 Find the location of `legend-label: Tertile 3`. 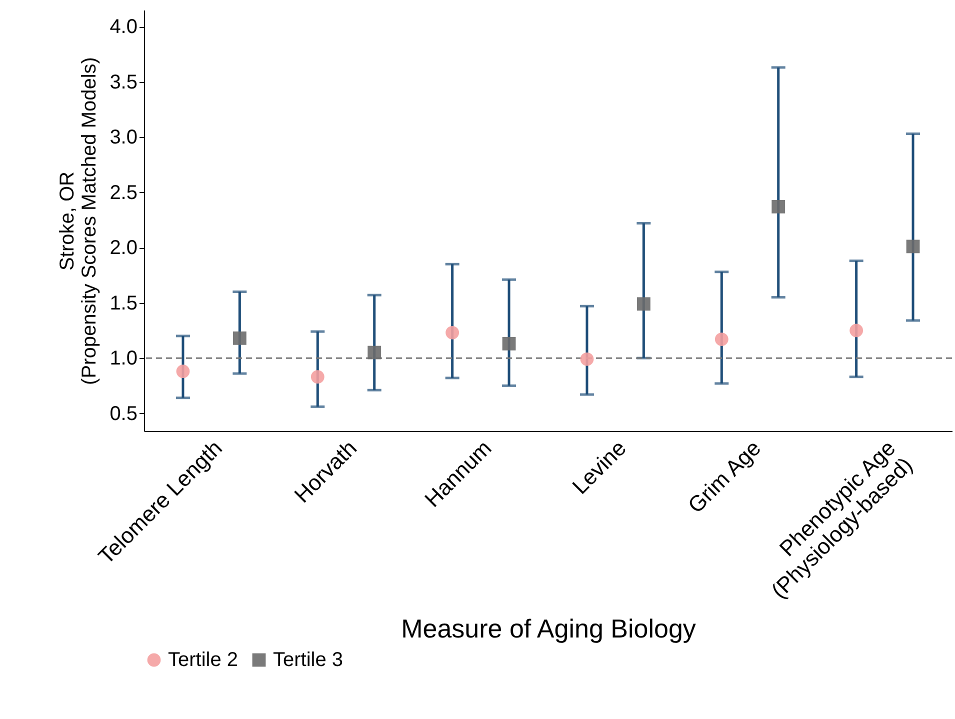

legend-label: Tertile 3 is located at coordinates (308, 660).